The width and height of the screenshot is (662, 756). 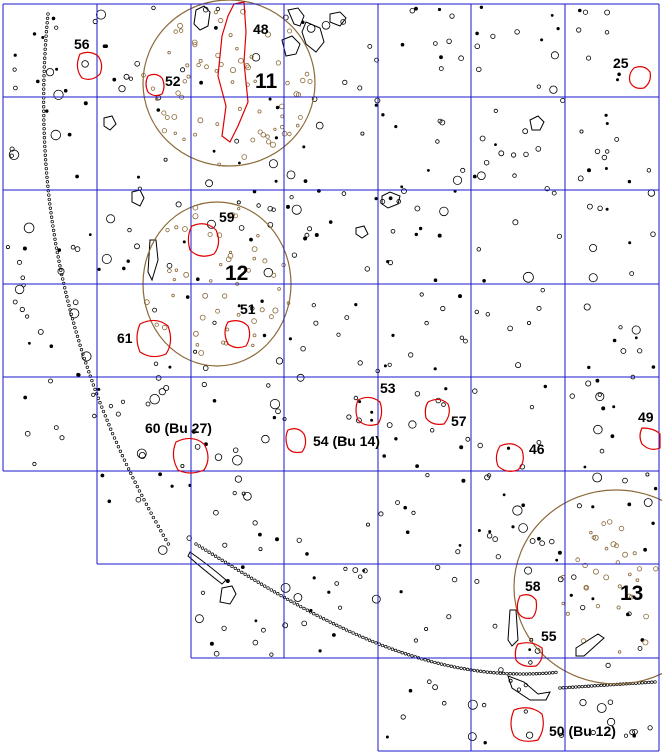 What do you see at coordinates (203, 240) in the screenshot?
I see `object-59-outline` at bounding box center [203, 240].